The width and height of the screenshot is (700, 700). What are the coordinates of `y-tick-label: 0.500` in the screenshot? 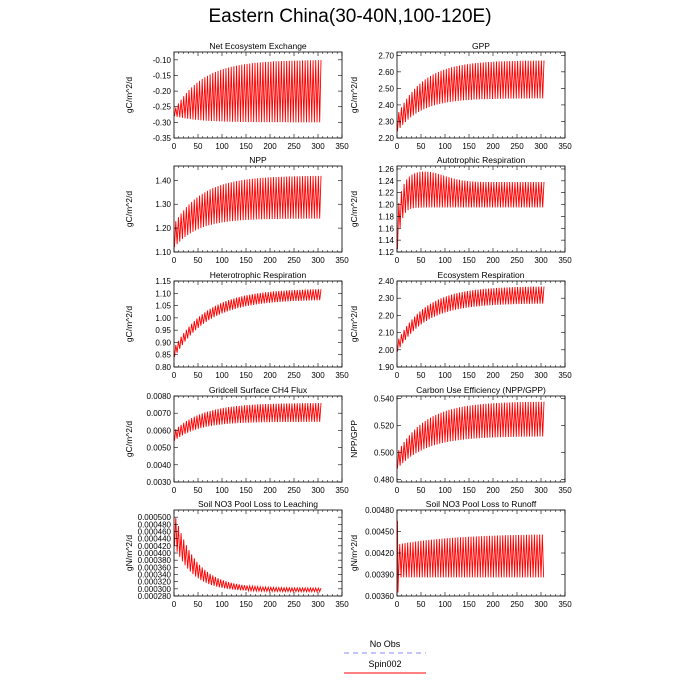 It's located at (384, 452).